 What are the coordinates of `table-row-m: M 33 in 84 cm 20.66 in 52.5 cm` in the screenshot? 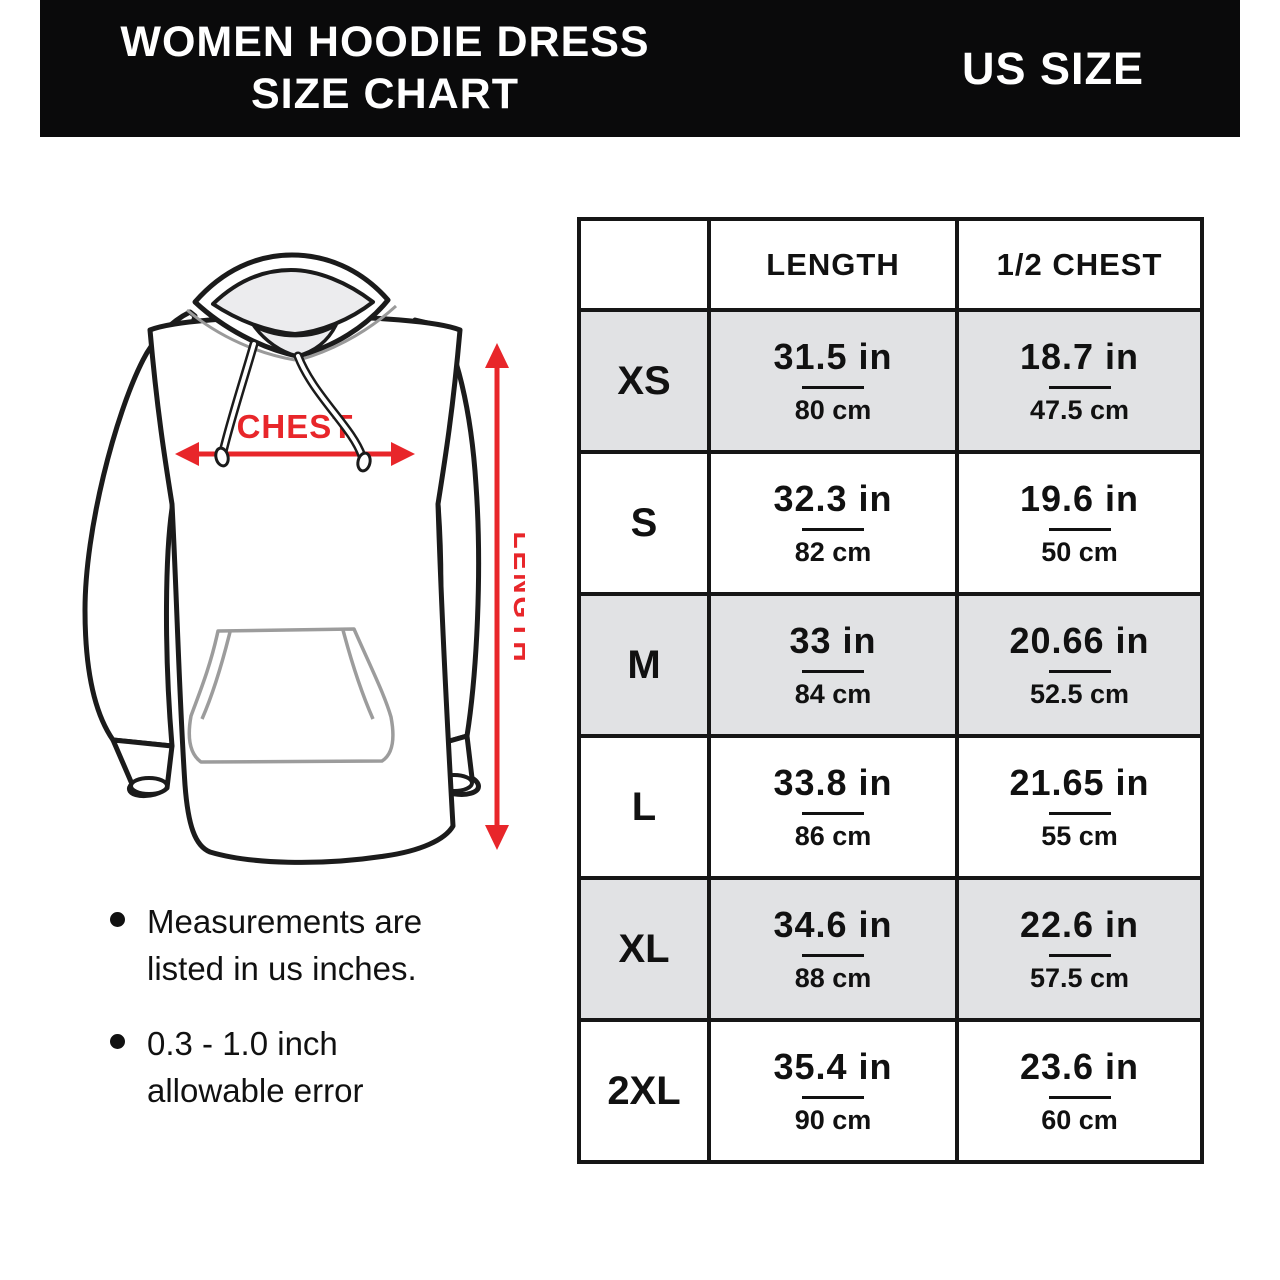 It's located at (890, 665).